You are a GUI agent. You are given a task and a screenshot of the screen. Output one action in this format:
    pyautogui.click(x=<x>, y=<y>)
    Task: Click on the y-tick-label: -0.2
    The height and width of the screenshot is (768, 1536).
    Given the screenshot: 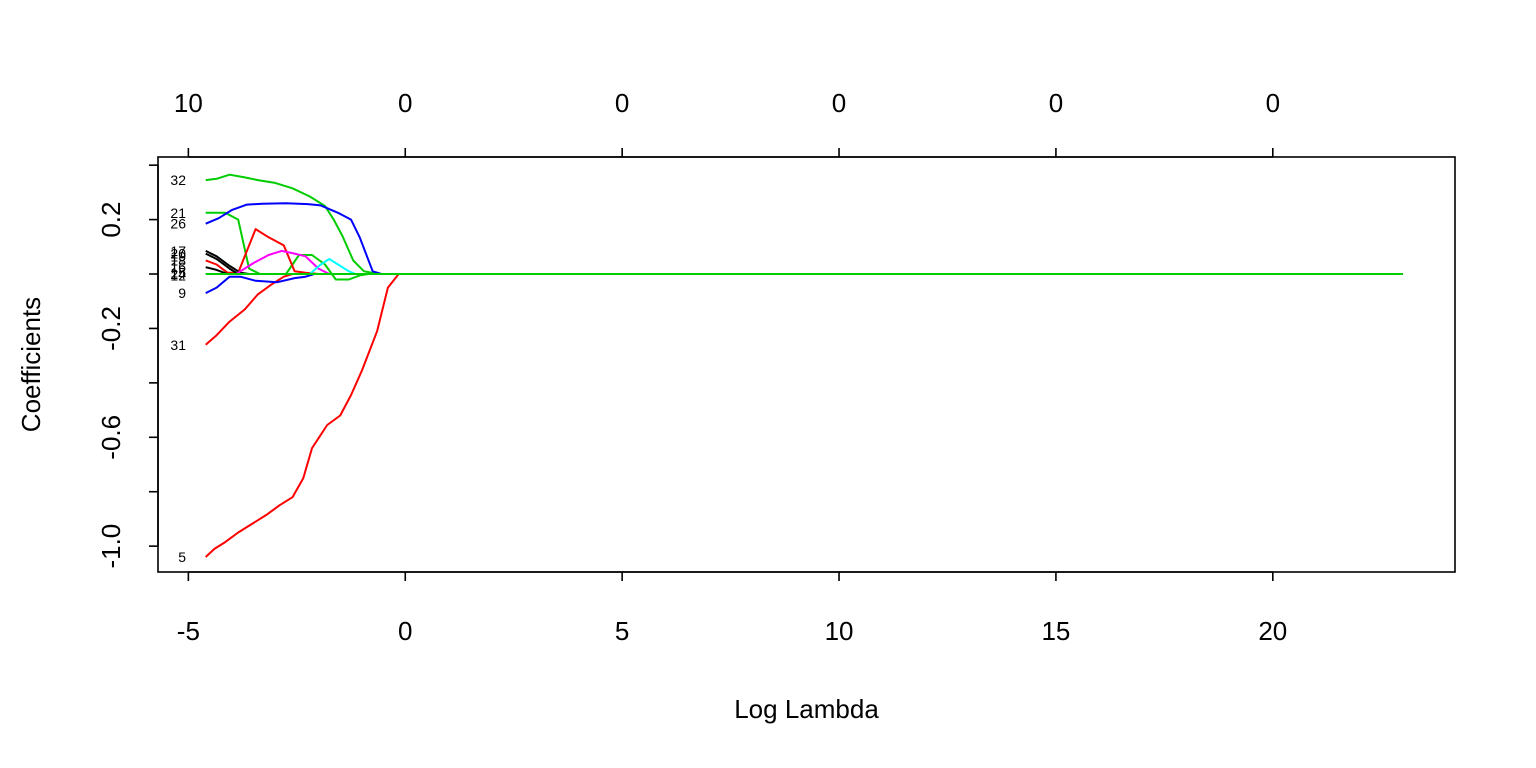 What is the action you would take?
    pyautogui.click(x=111, y=328)
    